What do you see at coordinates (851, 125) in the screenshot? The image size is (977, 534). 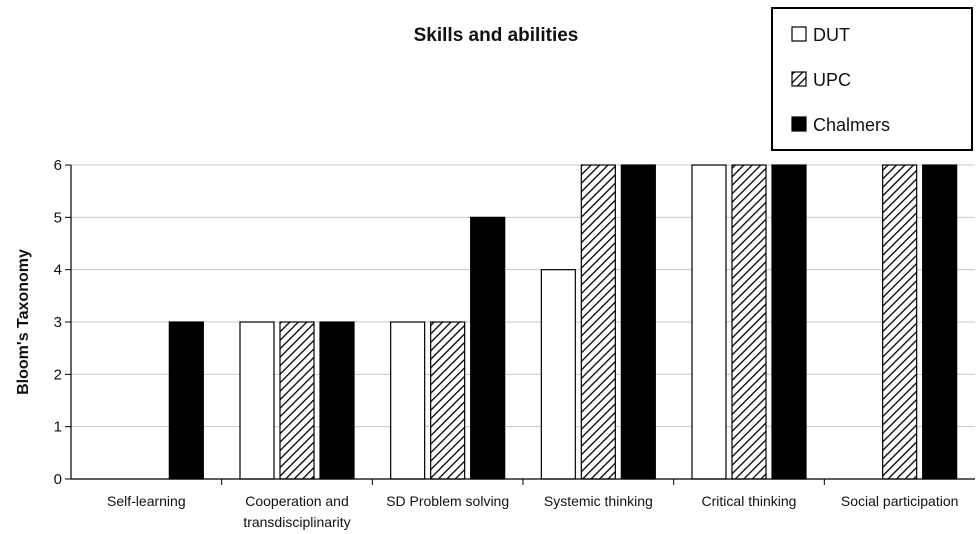 I see `legend-label-chalmers: Chalmers` at bounding box center [851, 125].